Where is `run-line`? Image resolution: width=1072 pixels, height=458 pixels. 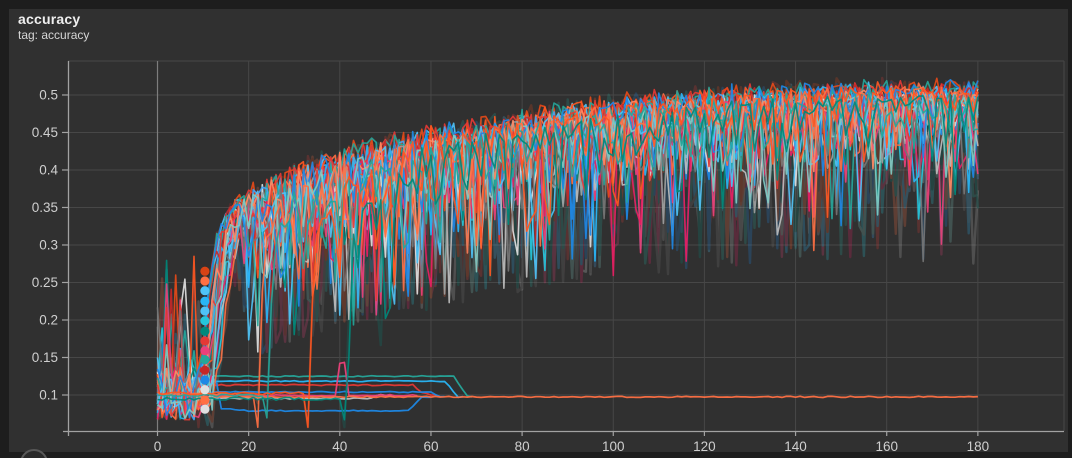 run-line is located at coordinates (567, 382).